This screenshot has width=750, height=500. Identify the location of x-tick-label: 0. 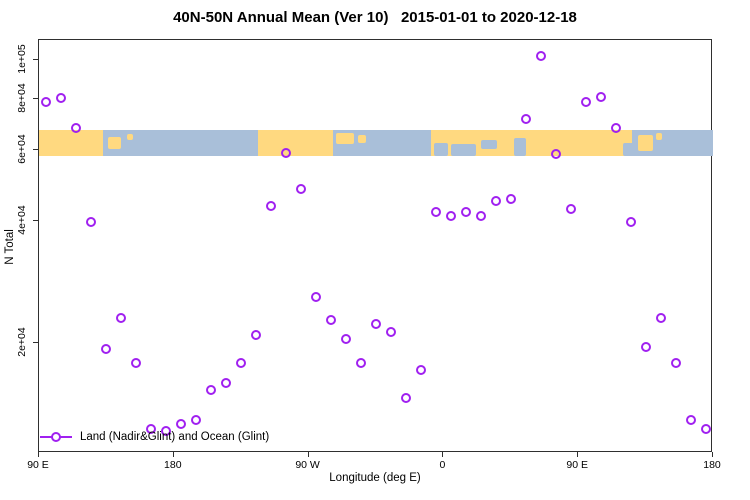
(442, 465).